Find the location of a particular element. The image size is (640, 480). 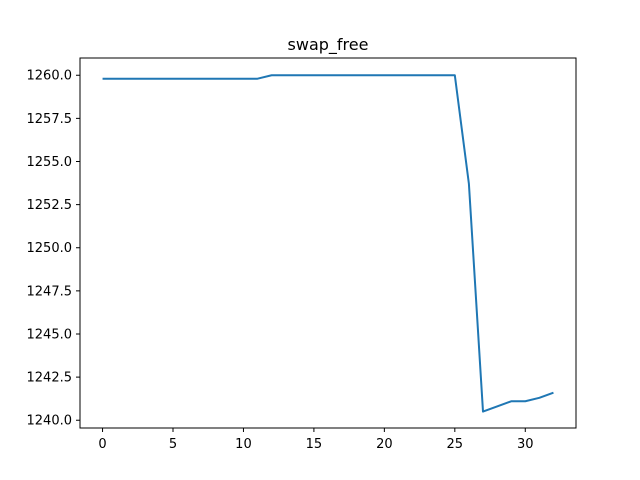

x-tick-label: 20 is located at coordinates (384, 444).